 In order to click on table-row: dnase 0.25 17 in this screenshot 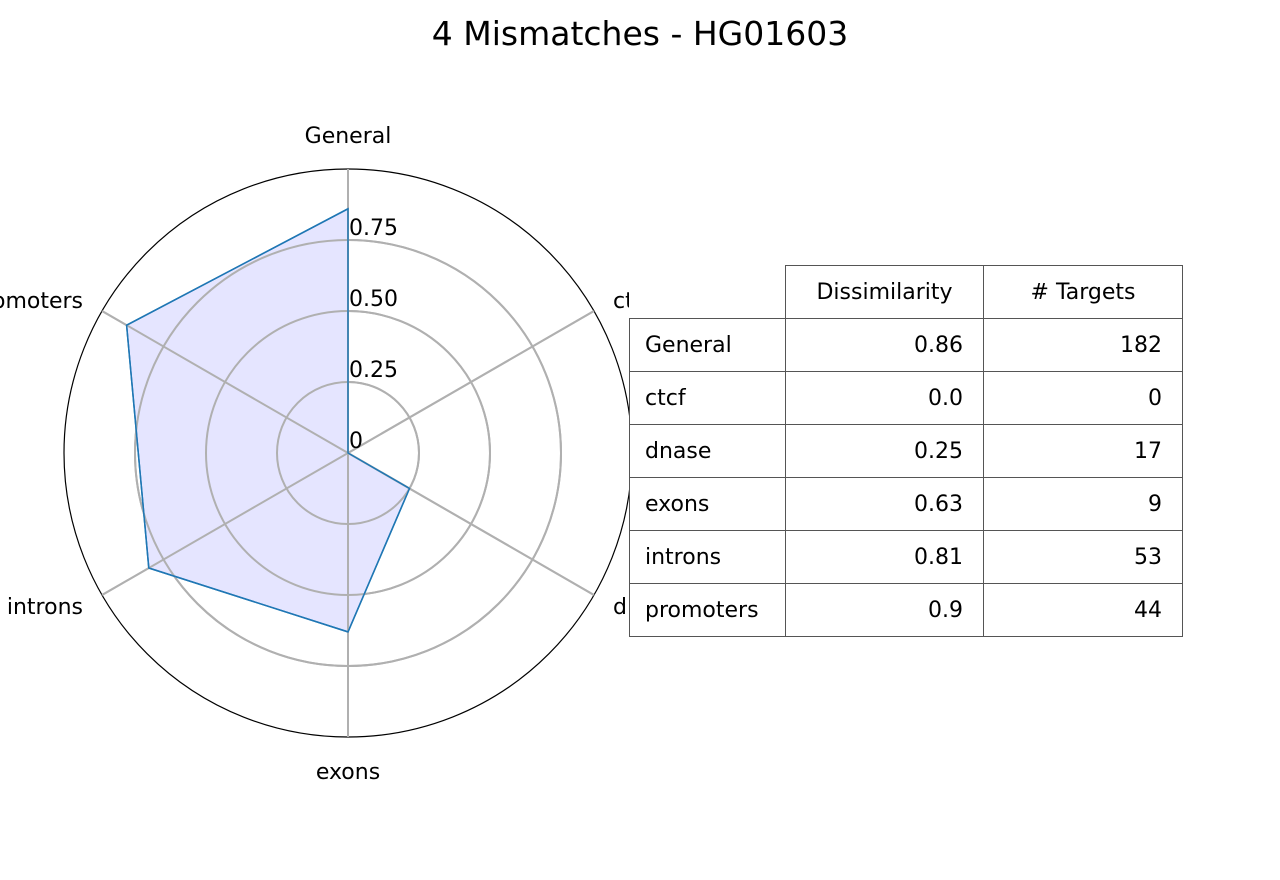, I will do `click(906, 451)`.